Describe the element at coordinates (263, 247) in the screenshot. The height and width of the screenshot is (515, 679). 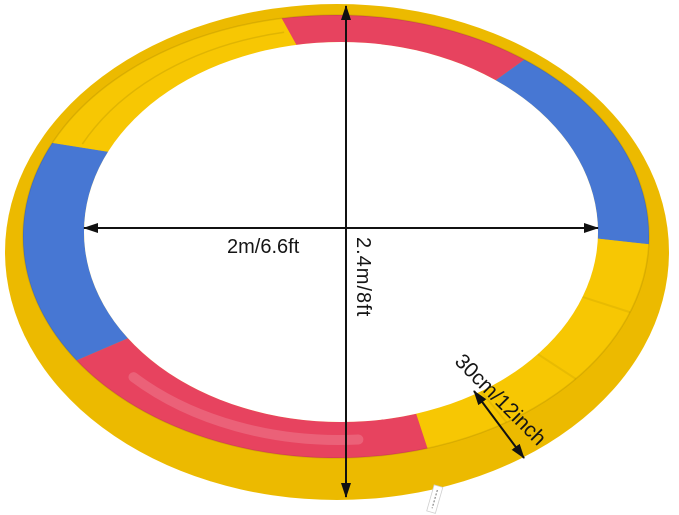
I see `inner-diameter-label: 2m/6.6ft` at that location.